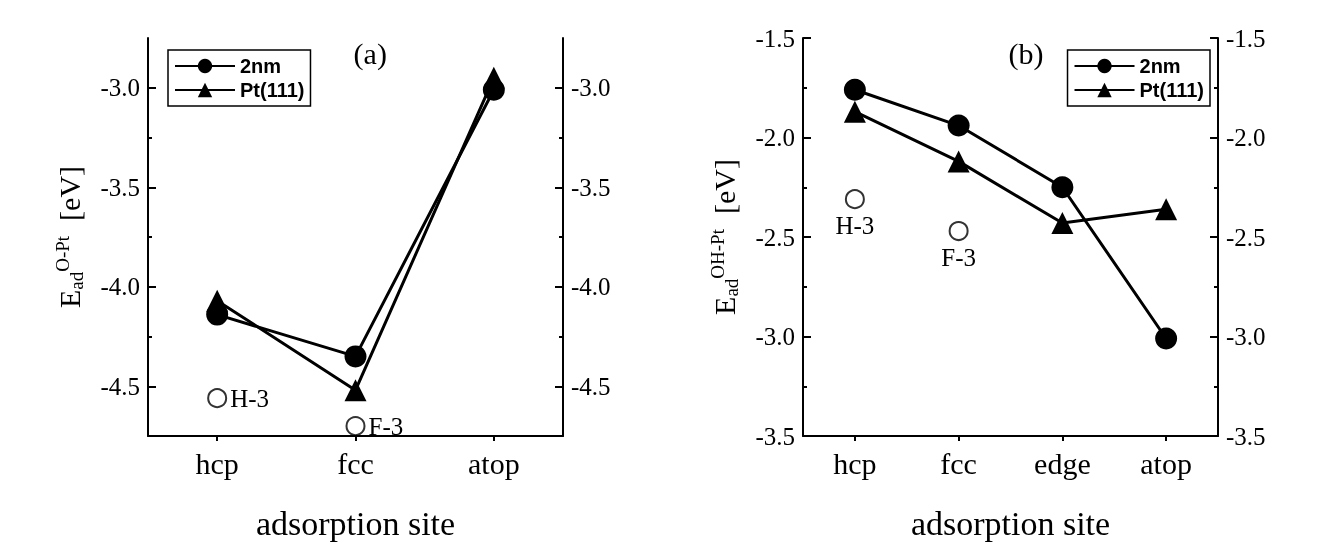 The width and height of the screenshot is (1327, 554). Describe the element at coordinates (591, 386) in the screenshot. I see `y2-tick-label: -4.5` at that location.